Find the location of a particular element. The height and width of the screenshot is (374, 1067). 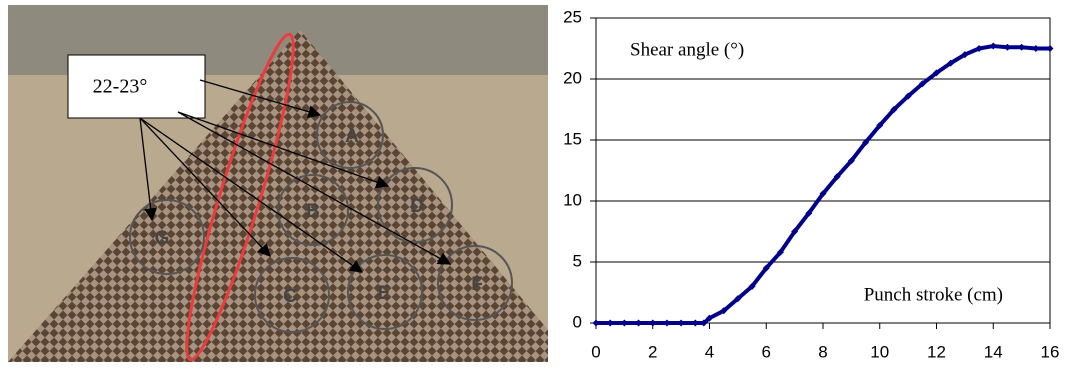

x-tick-label: 6 is located at coordinates (766, 351).